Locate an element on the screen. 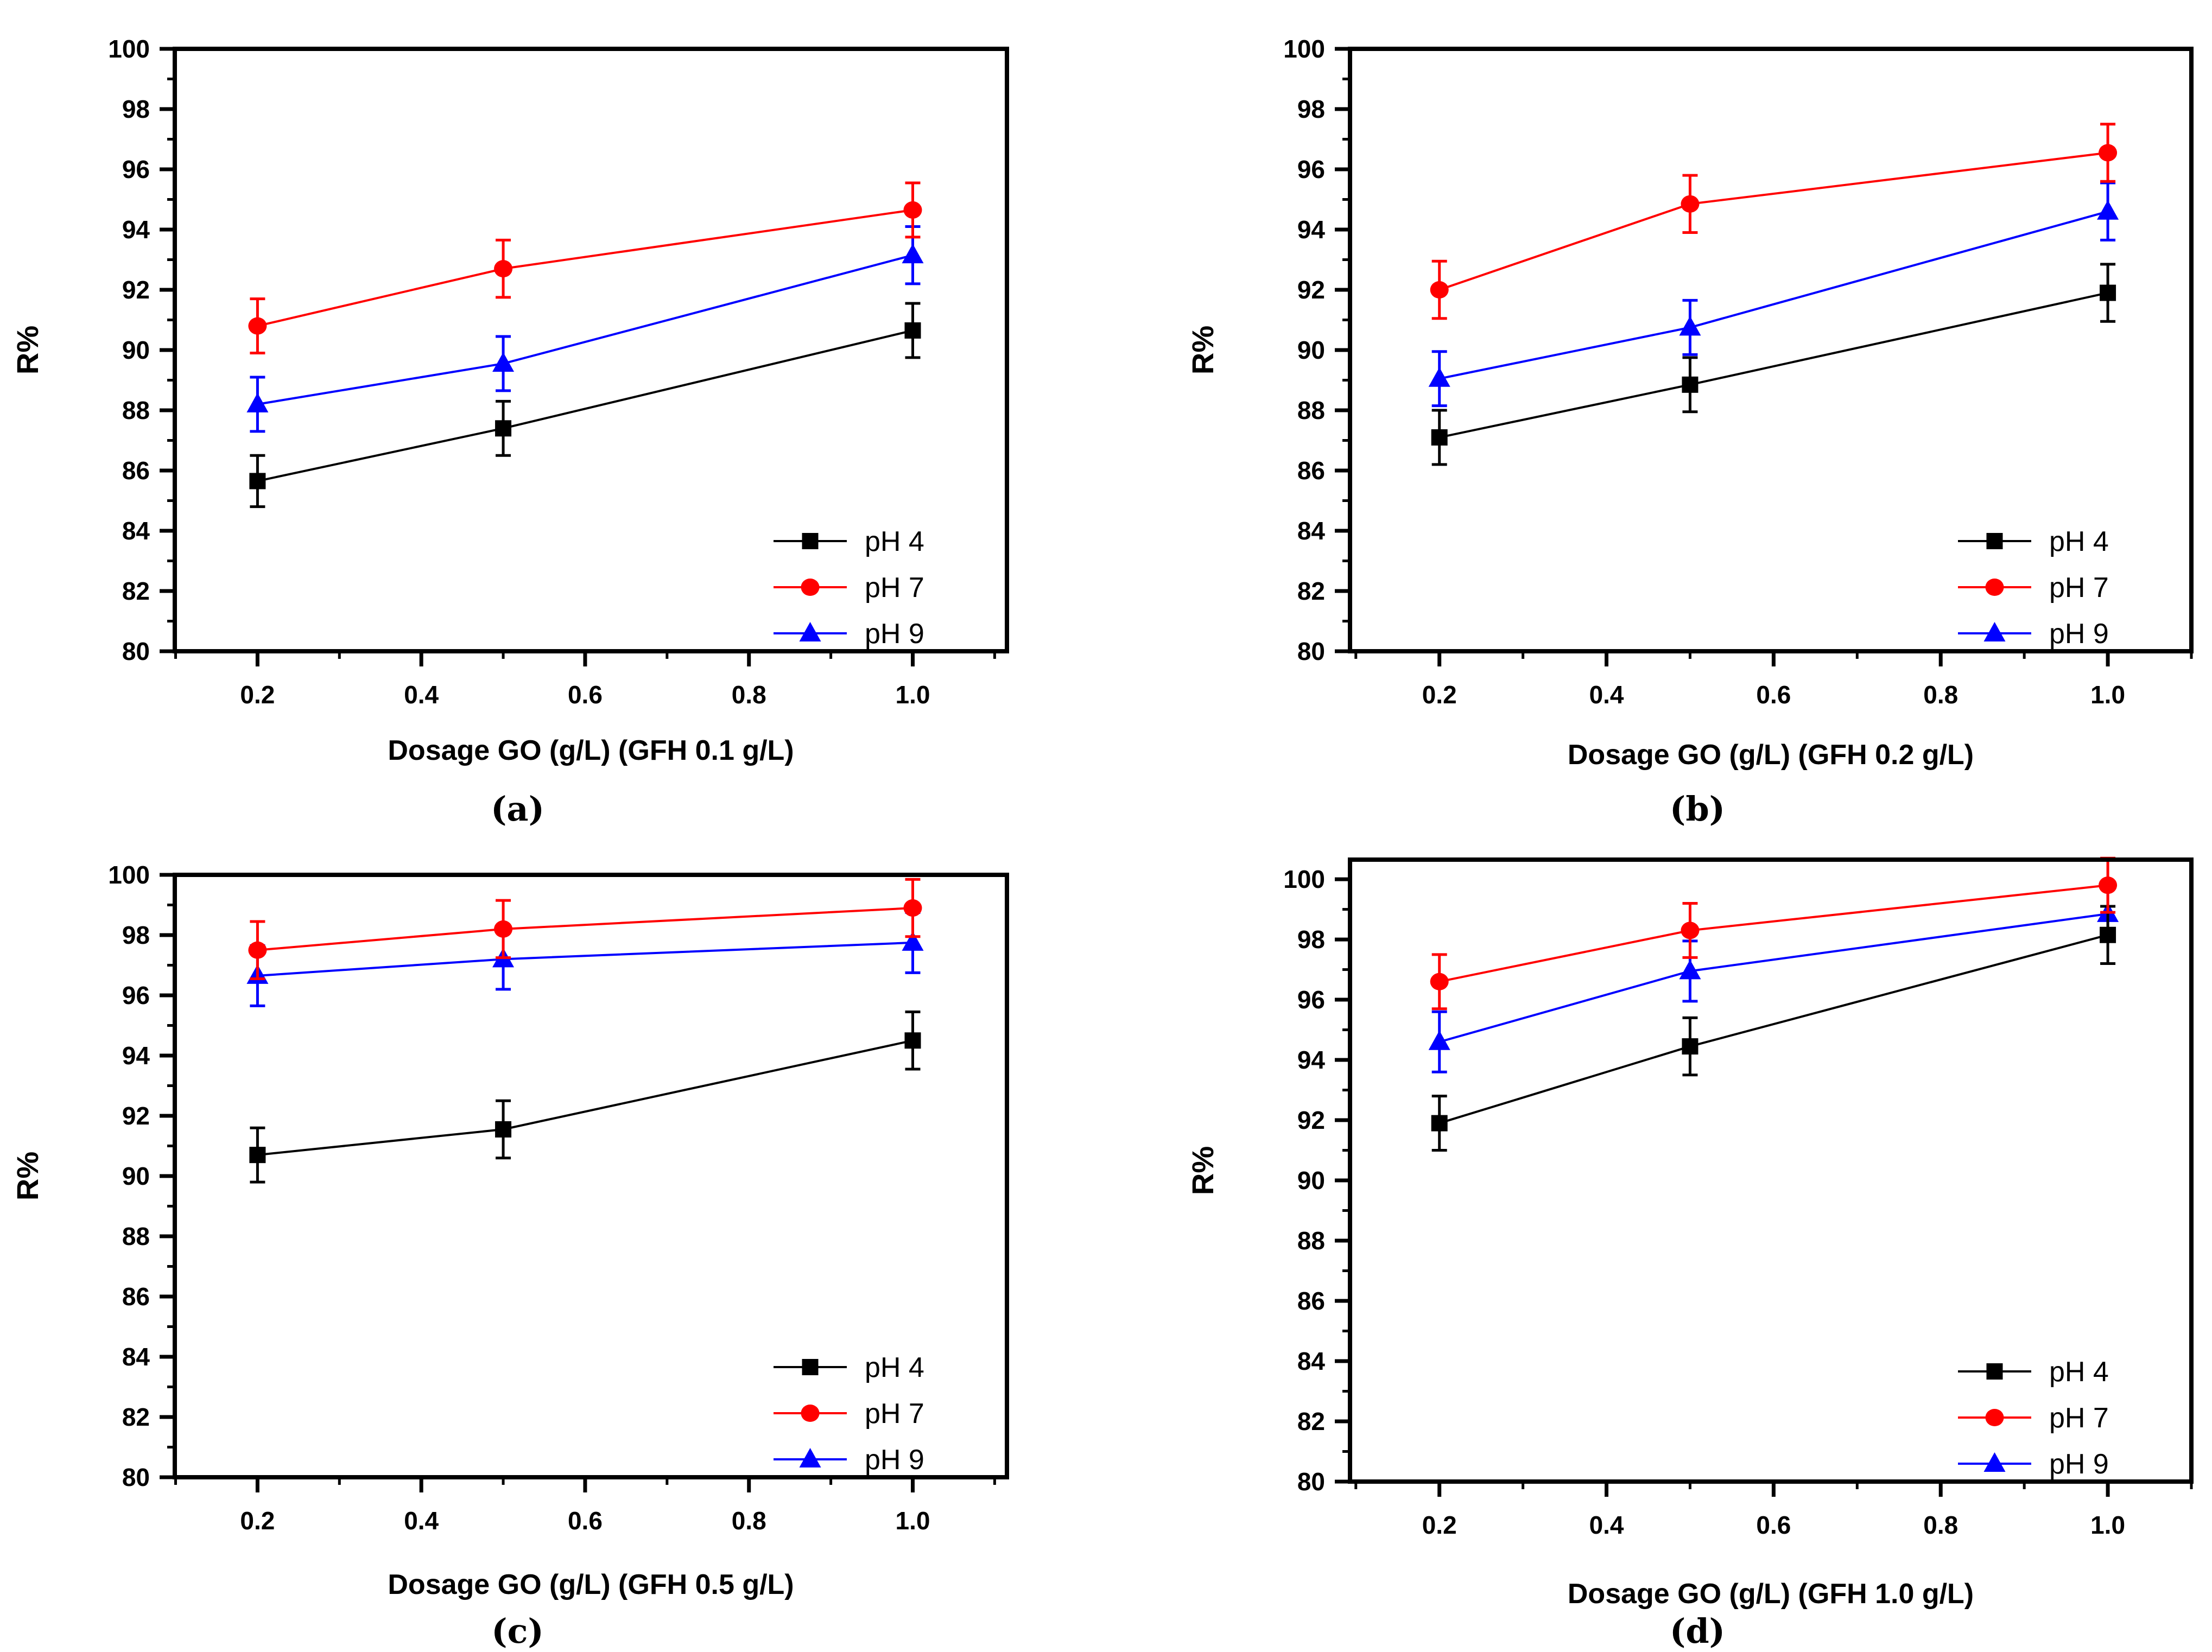 This screenshot has height=1652, width=2212. x-axis-title: Dosage GO (g/L) (GFH 0.5 g/L) is located at coordinates (591, 1584).